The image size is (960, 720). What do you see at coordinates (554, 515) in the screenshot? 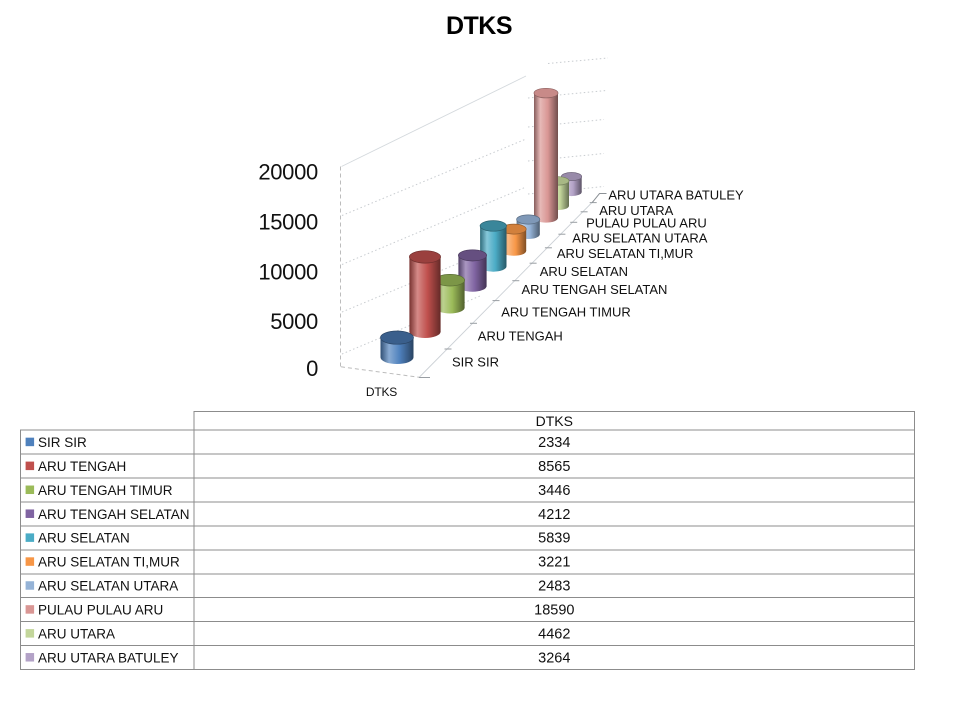
I see `svg-text: 4212` at bounding box center [554, 515].